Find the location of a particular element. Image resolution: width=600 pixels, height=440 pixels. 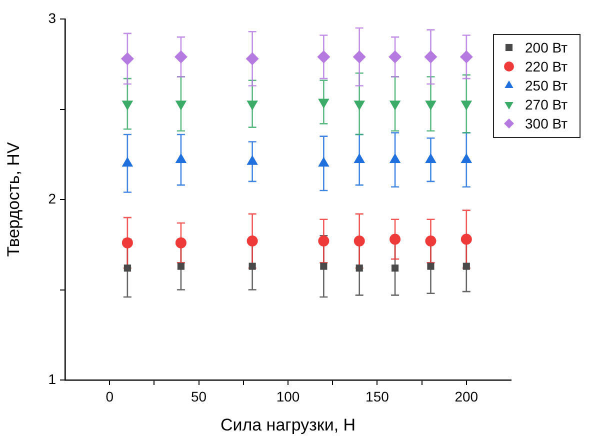

legend-label: 220 Вт is located at coordinates (546, 66).